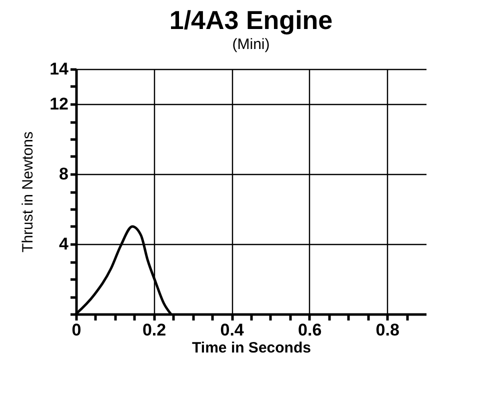 The image size is (500, 394). Describe the element at coordinates (77, 330) in the screenshot. I see `x-tick-label: 0` at that location.